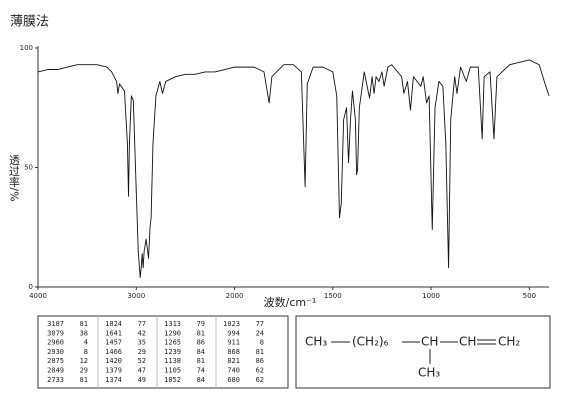 The height and width of the screenshot is (402, 570). Describe the element at coordinates (113, 361) in the screenshot. I see `table-cell: 1420` at that location.